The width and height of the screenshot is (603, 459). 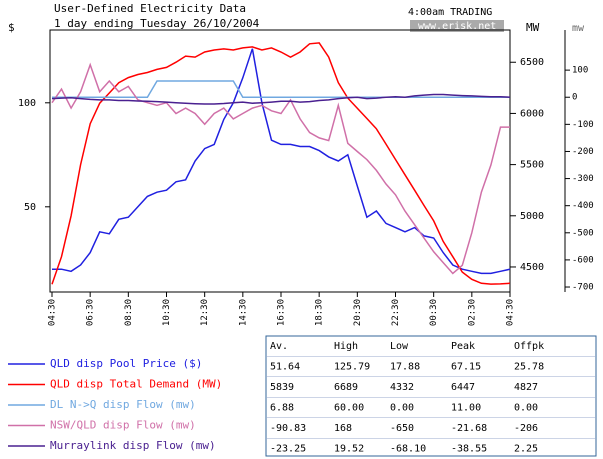 I want to click on legend-label: DL N->Q disp Flow (mw), so click(x=123, y=404).